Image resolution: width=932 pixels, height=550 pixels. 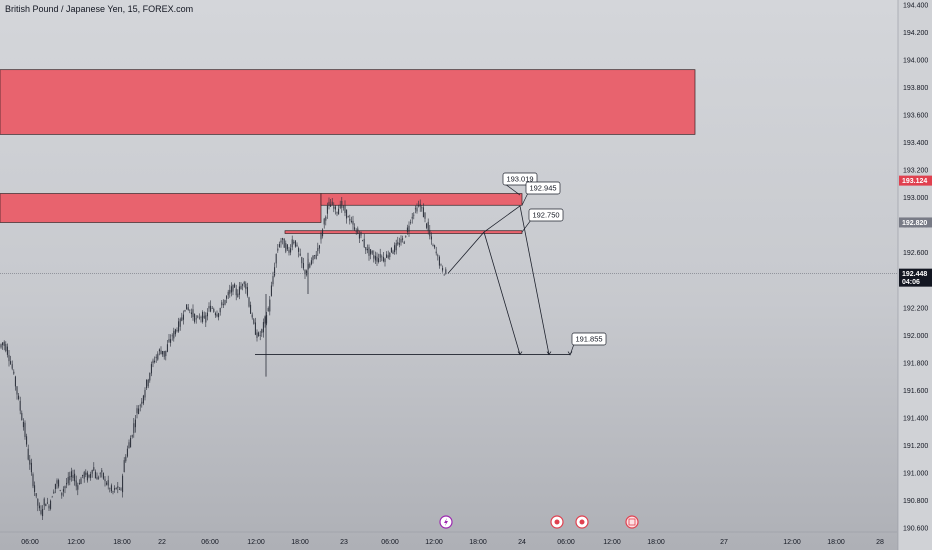 I want to click on calendar-icon, so click(x=632, y=522).